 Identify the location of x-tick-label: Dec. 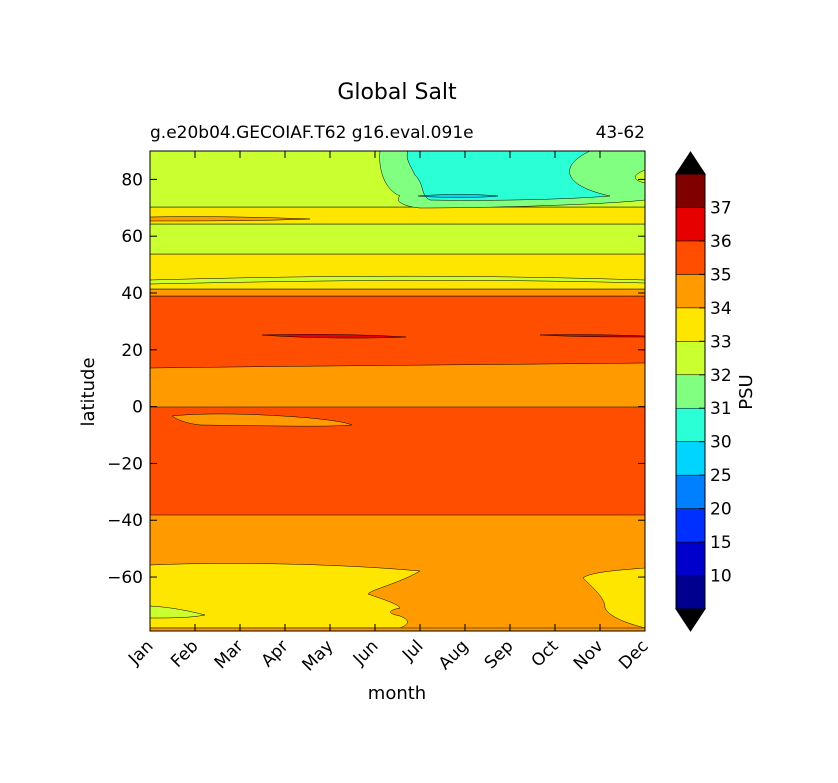
(633, 654).